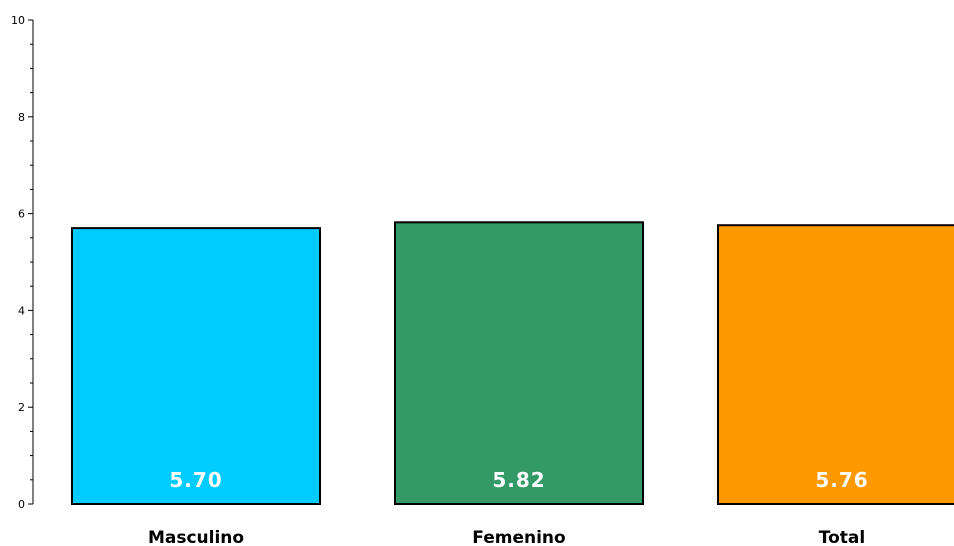  What do you see at coordinates (518, 537) in the screenshot?
I see `x-category-label: Femenino` at bounding box center [518, 537].